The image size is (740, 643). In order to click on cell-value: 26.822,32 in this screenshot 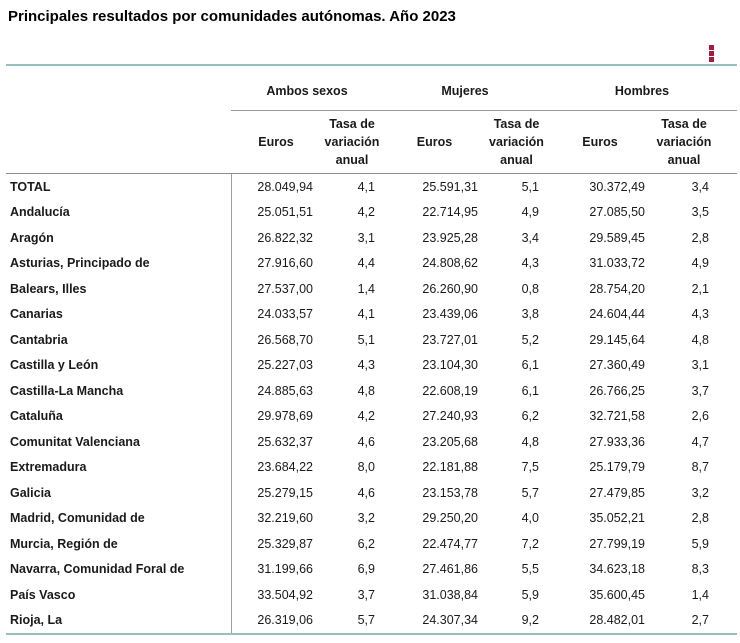, I will do `click(275, 238)`.